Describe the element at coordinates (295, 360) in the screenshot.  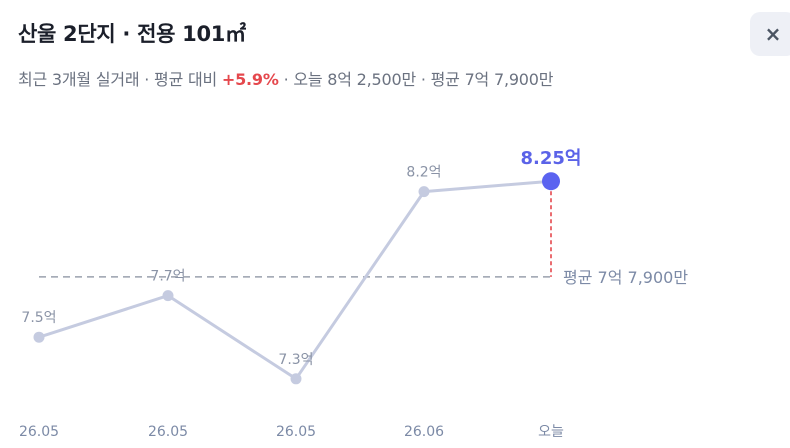
I see `data-label: 7.3억` at that location.